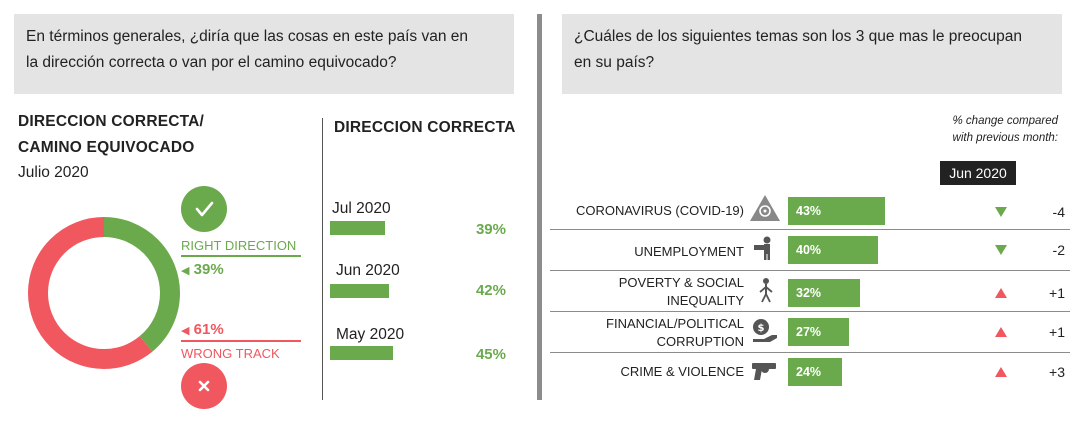  I want to click on issue-label: UNEMPLOYMENT, so click(634, 252).